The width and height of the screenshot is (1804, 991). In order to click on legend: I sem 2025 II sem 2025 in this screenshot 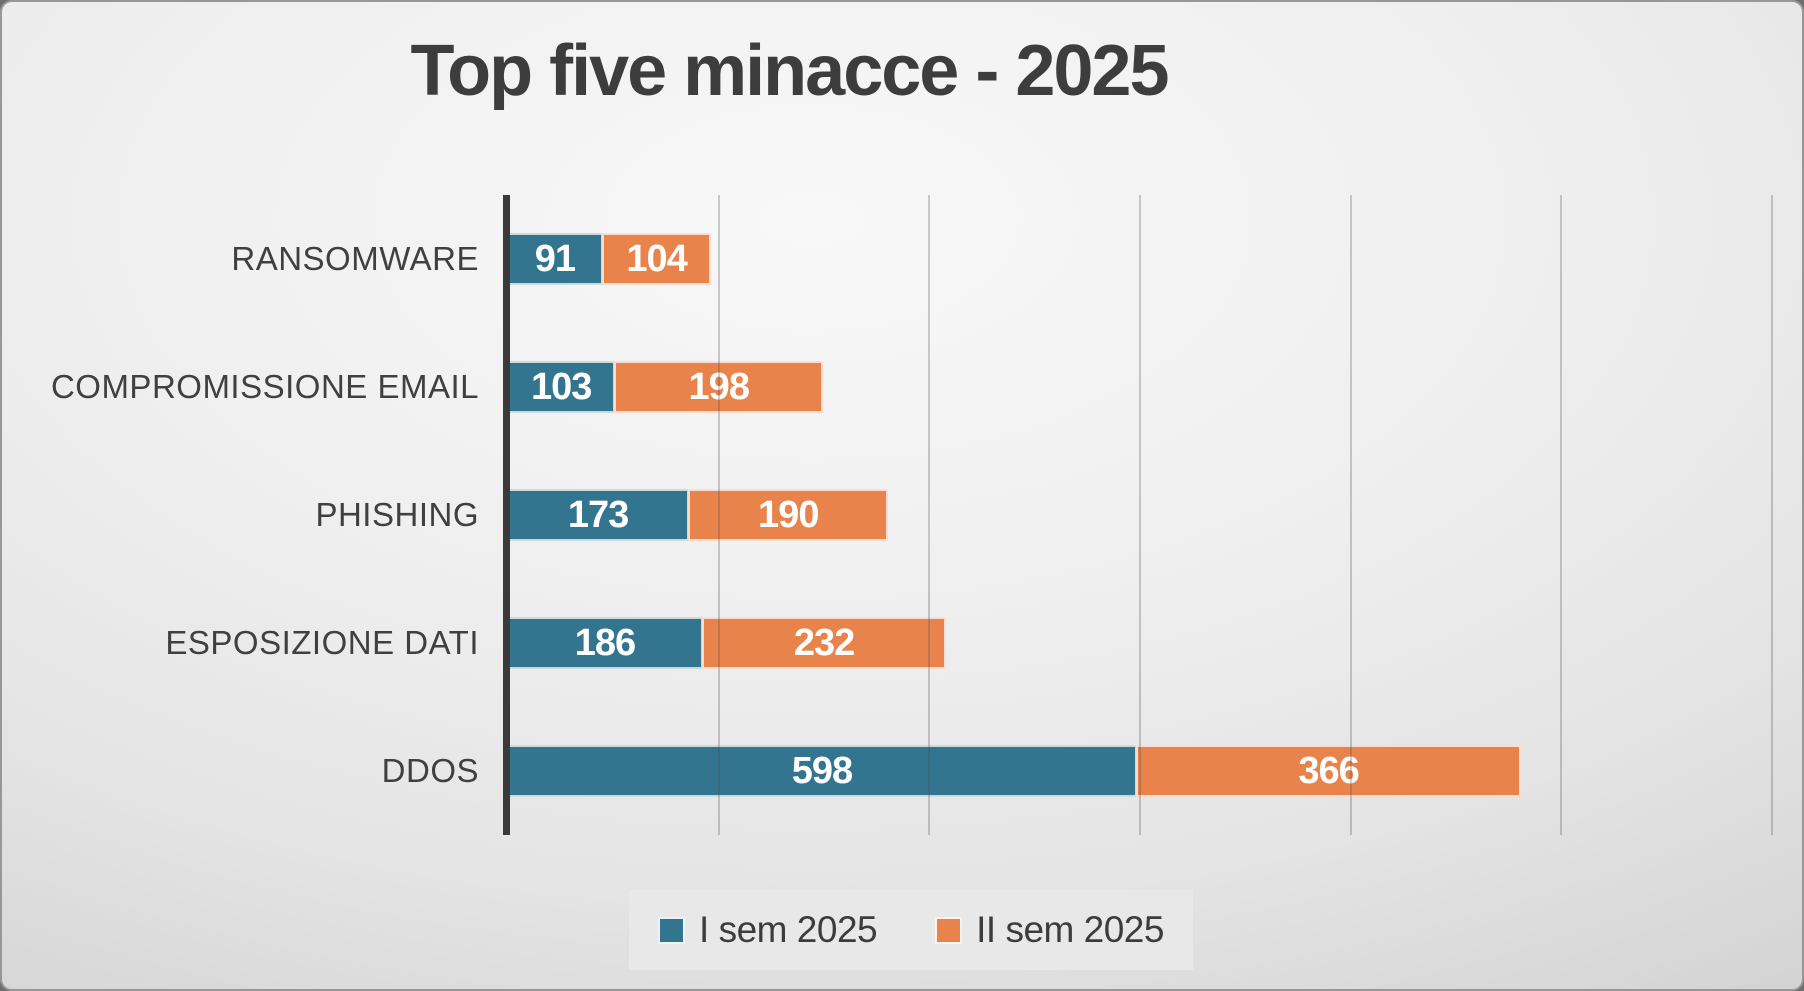, I will do `click(911, 930)`.